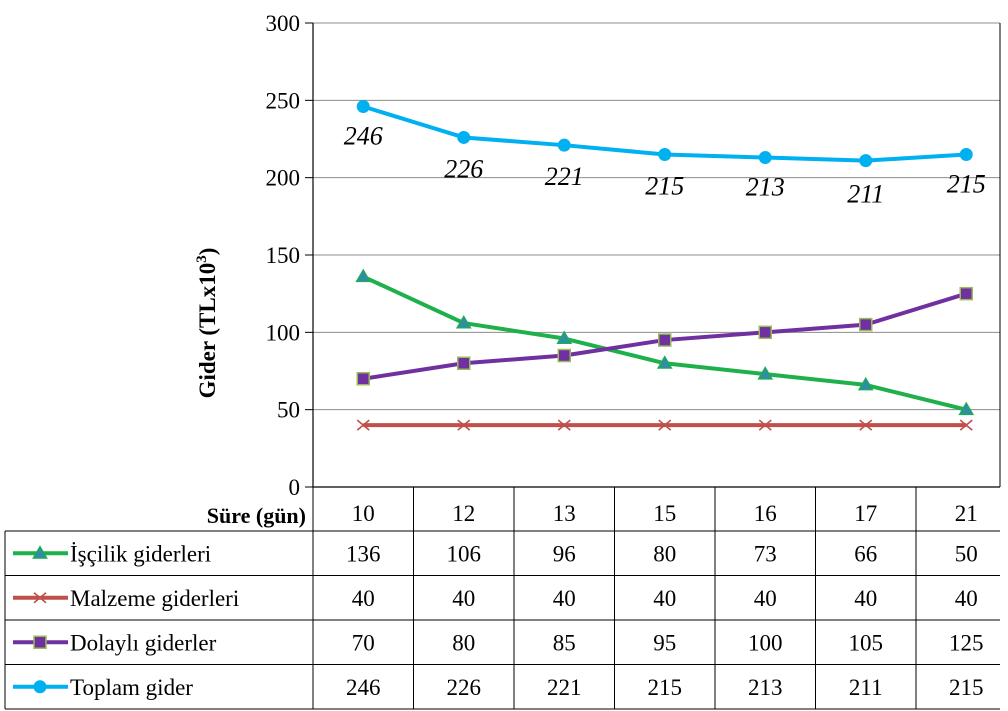 This screenshot has height=711, width=1008. Describe the element at coordinates (665, 165) in the screenshot. I see `data-labels: 246 226 221 215 213 211 215` at that location.